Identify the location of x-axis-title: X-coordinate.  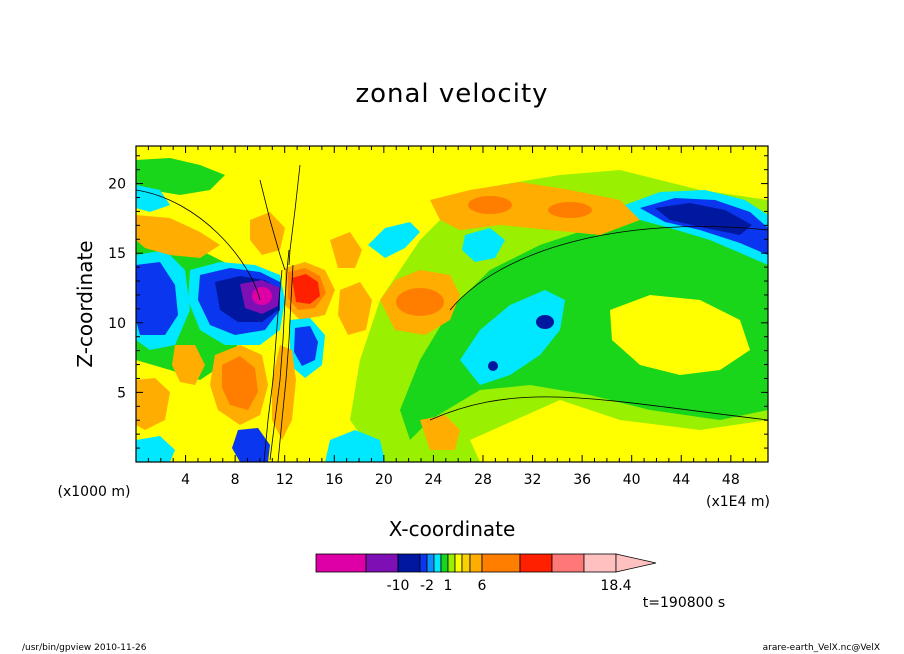
(452, 529).